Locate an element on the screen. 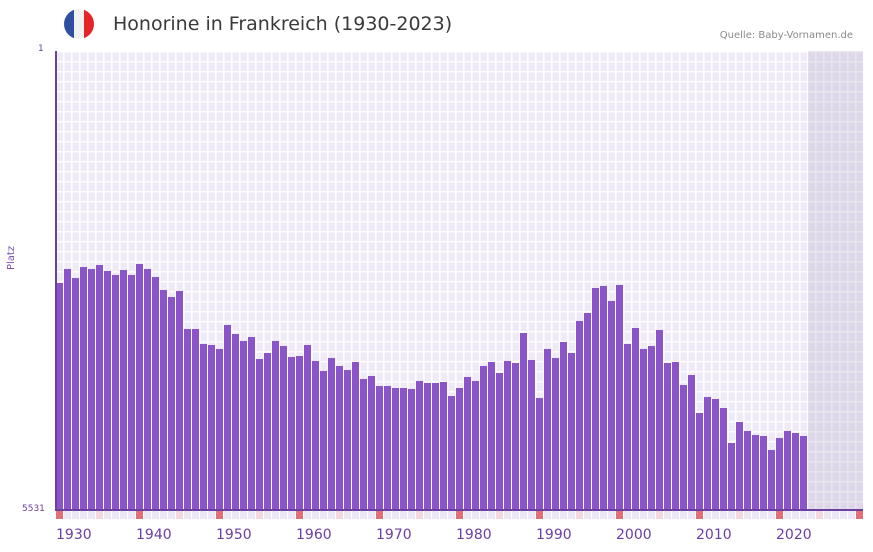 The image size is (873, 552). bar-1981 is located at coordinates (467, 443).